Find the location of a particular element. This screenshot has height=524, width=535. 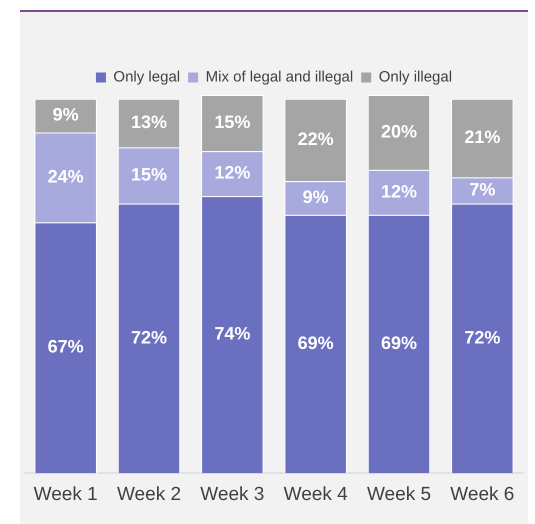

data-label: 21% is located at coordinates (482, 137).